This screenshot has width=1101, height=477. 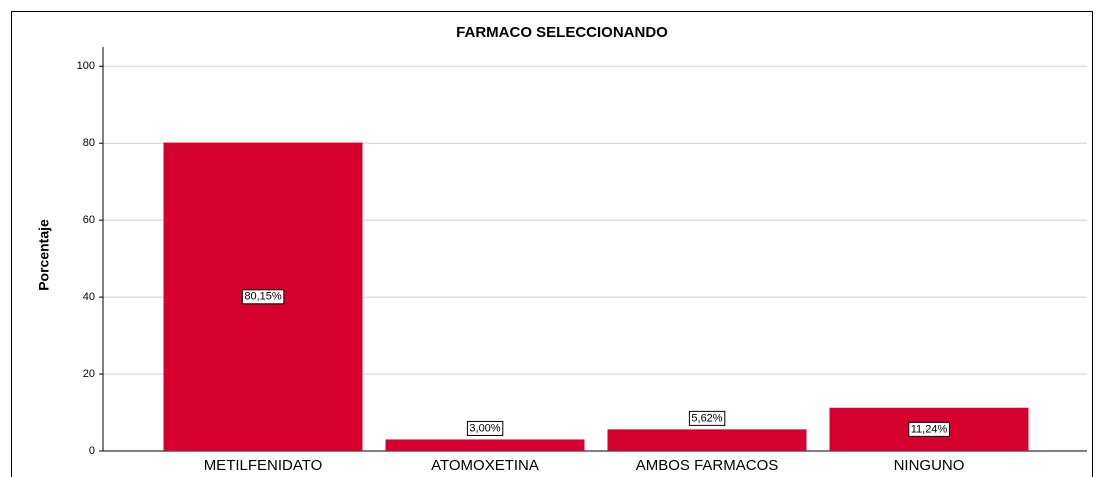 I want to click on y-tick-label: 80, so click(x=89, y=143).